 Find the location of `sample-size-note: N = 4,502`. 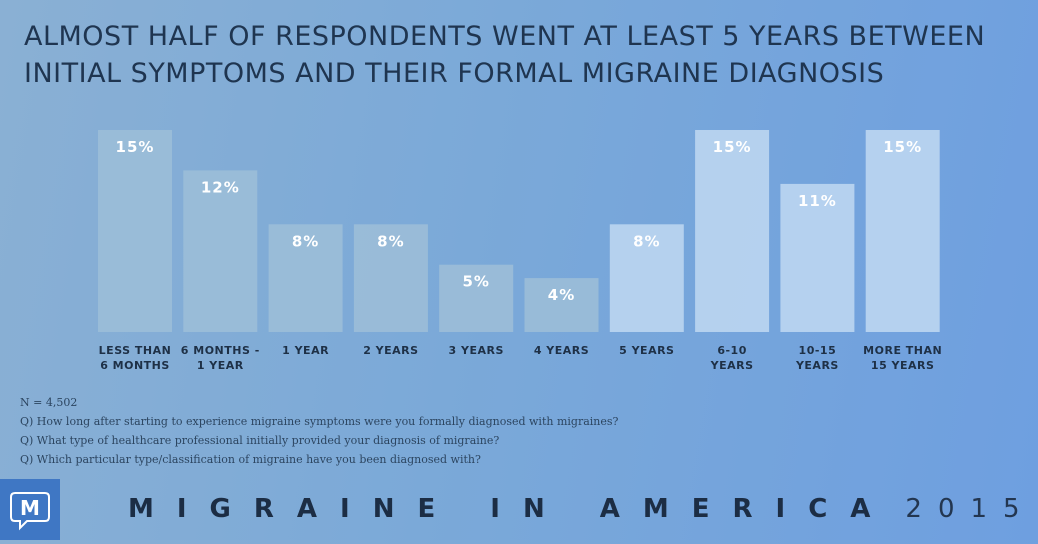

sample-size-note: N = 4,502 is located at coordinates (49, 402).